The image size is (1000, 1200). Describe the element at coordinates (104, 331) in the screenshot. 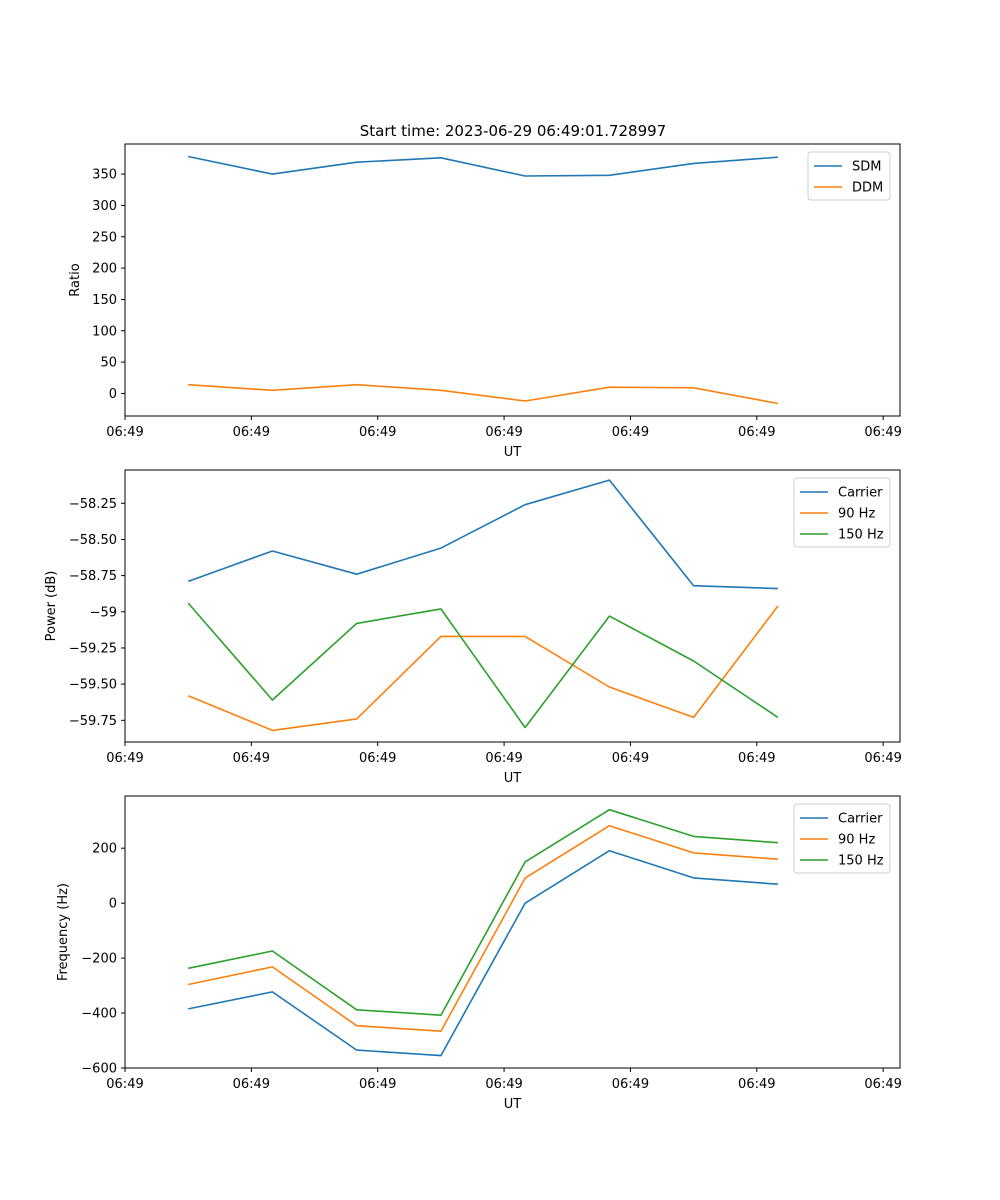

I see `y-tick-label: 100` at that location.